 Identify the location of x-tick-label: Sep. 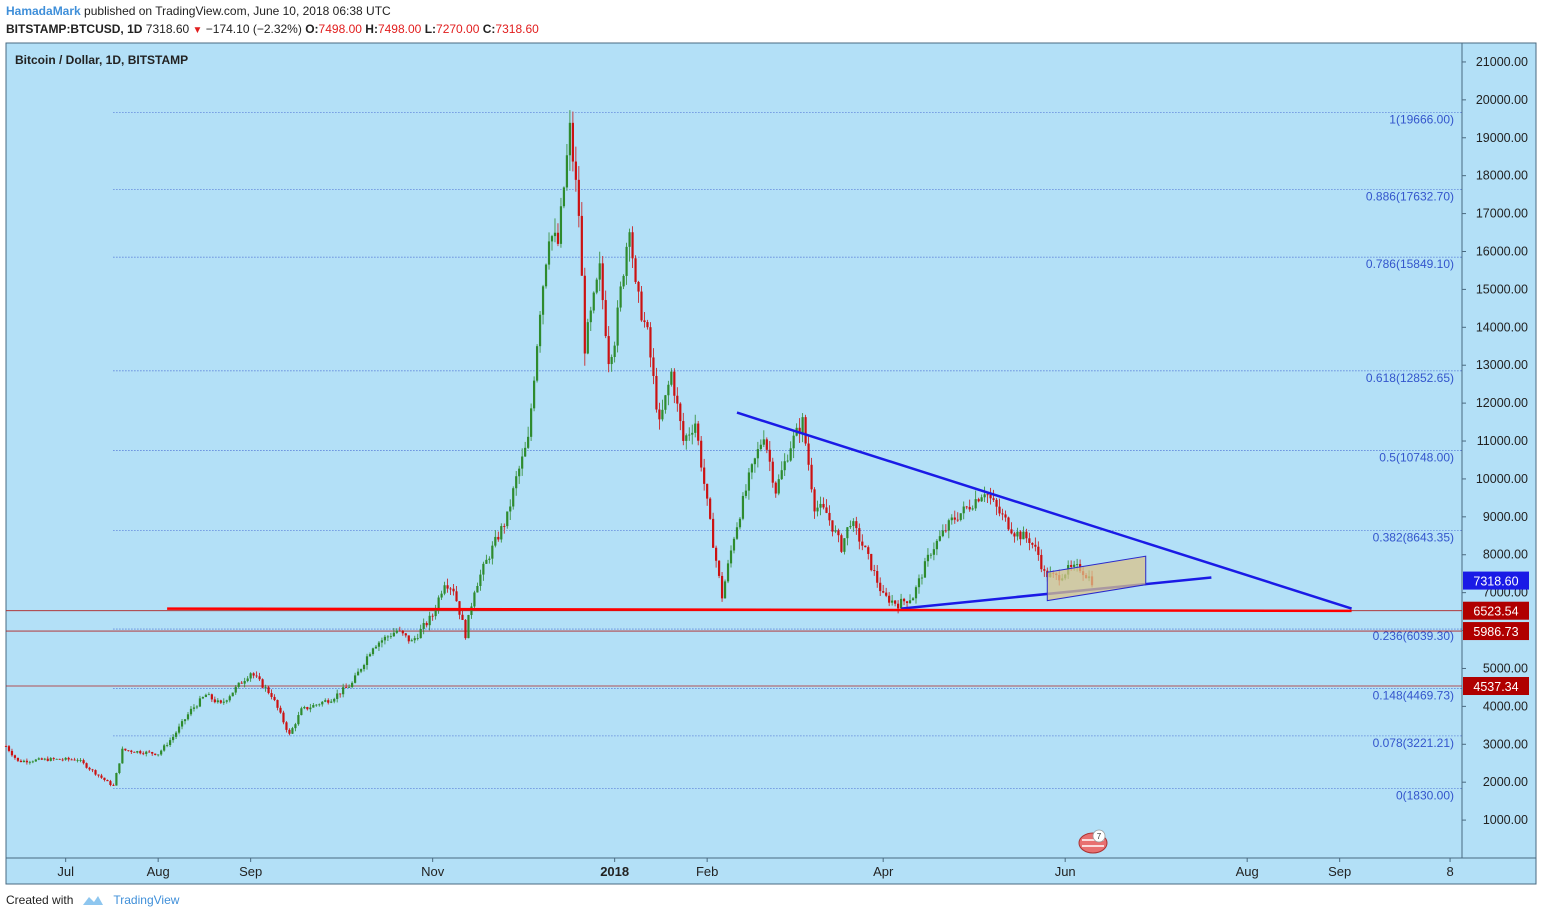
(1339, 871).